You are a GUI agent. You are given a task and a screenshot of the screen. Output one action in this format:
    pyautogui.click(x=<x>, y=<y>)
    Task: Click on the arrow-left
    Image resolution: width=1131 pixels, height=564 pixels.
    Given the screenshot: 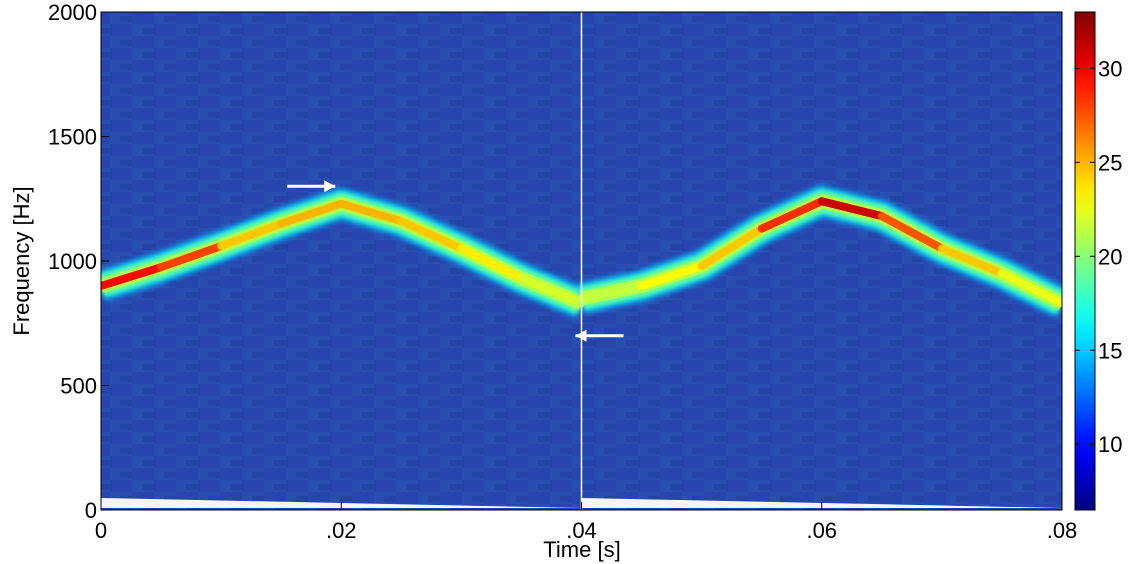 What is the action you would take?
    pyautogui.click(x=599, y=335)
    